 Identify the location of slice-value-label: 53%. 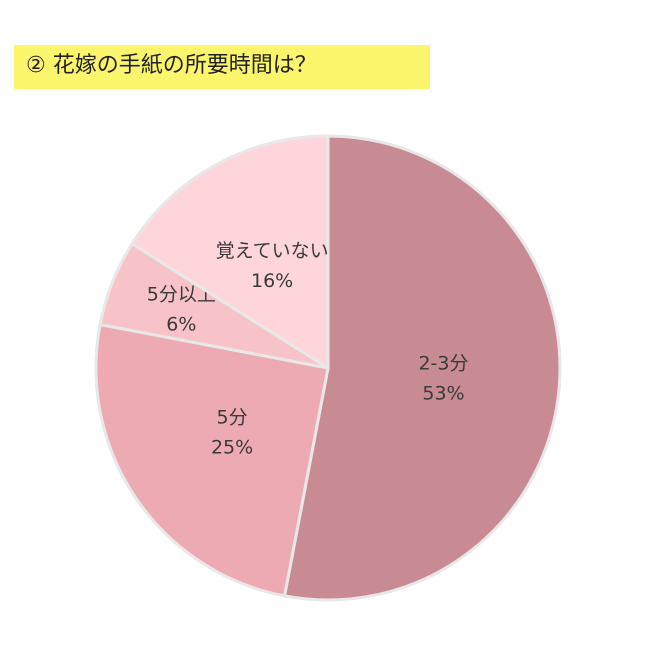
(443, 393).